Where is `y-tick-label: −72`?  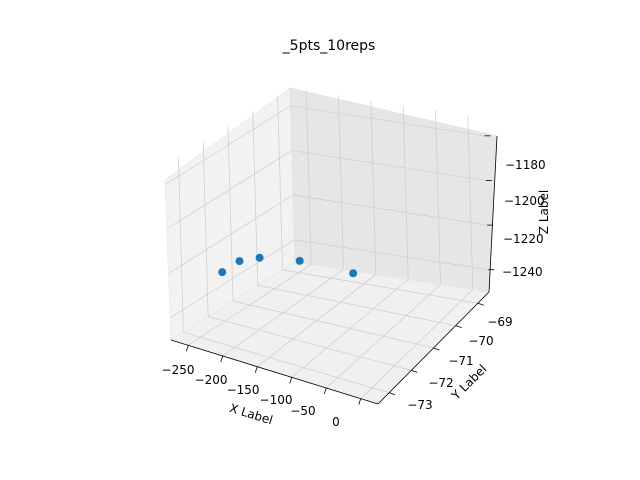
y-tick-label: −72 is located at coordinates (440, 383).